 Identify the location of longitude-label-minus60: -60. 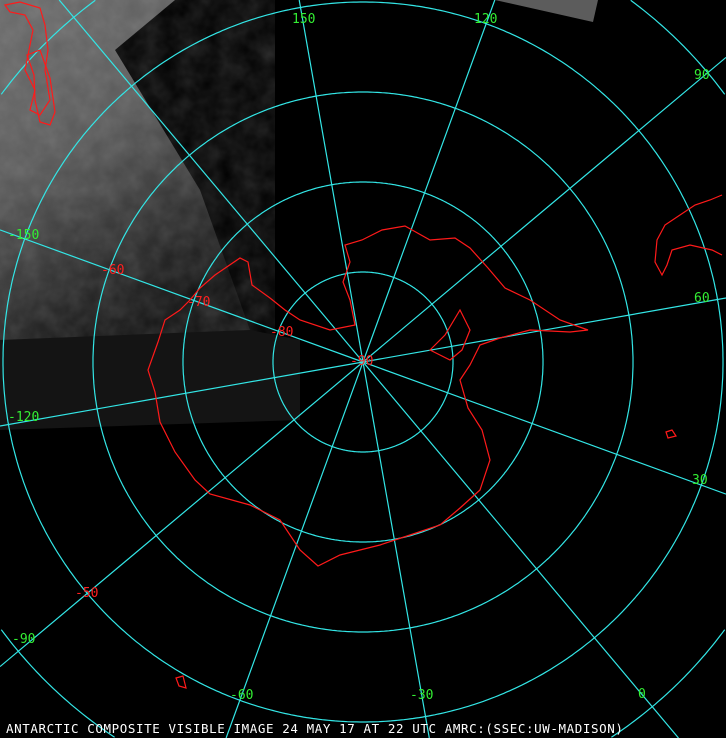
(242, 695).